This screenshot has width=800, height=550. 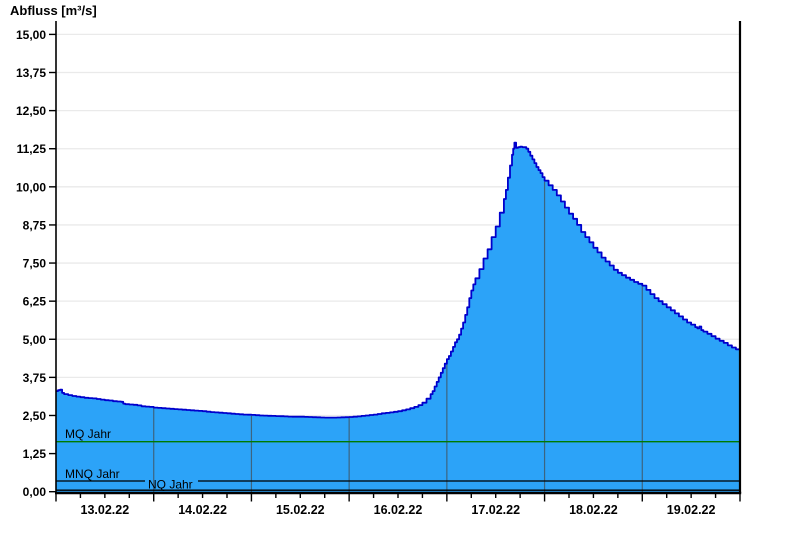 I want to click on y-tick-label: 6,25, so click(x=35, y=302).